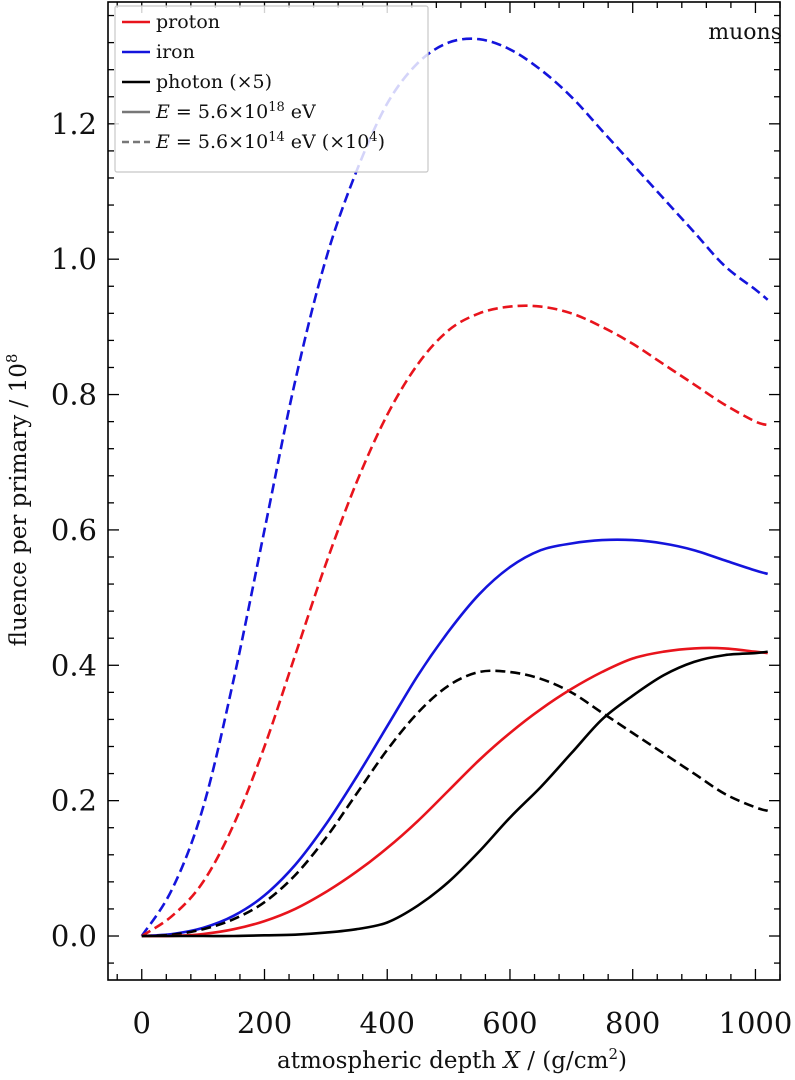 Image resolution: width=795 pixels, height=1080 pixels. What do you see at coordinates (509, 1023) in the screenshot?
I see `x-tick-label: 600` at bounding box center [509, 1023].